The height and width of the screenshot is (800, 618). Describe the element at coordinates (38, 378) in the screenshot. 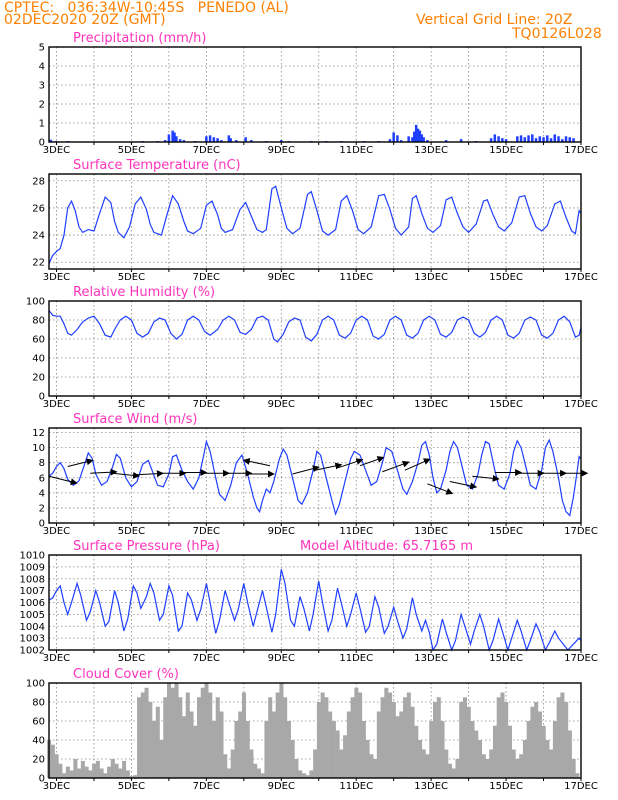

I see `y-tick-label: 20` at that location.